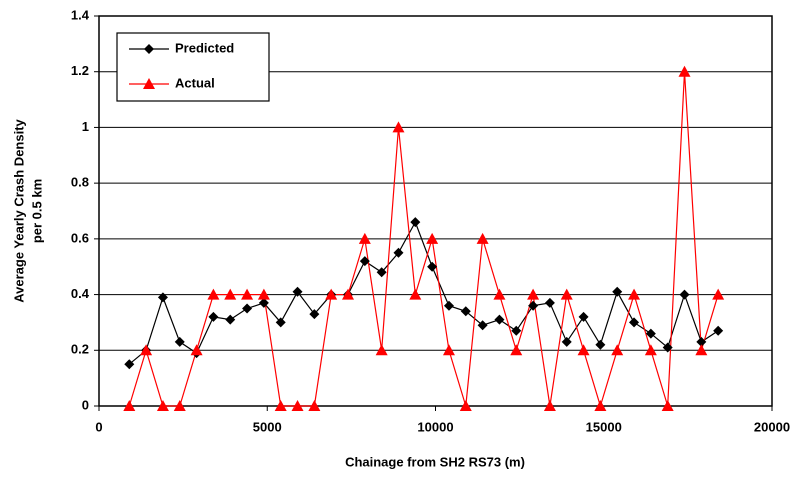 This screenshot has width=796, height=479. Describe the element at coordinates (80, 349) in the screenshot. I see `y-tick-label: 0.2` at that location.